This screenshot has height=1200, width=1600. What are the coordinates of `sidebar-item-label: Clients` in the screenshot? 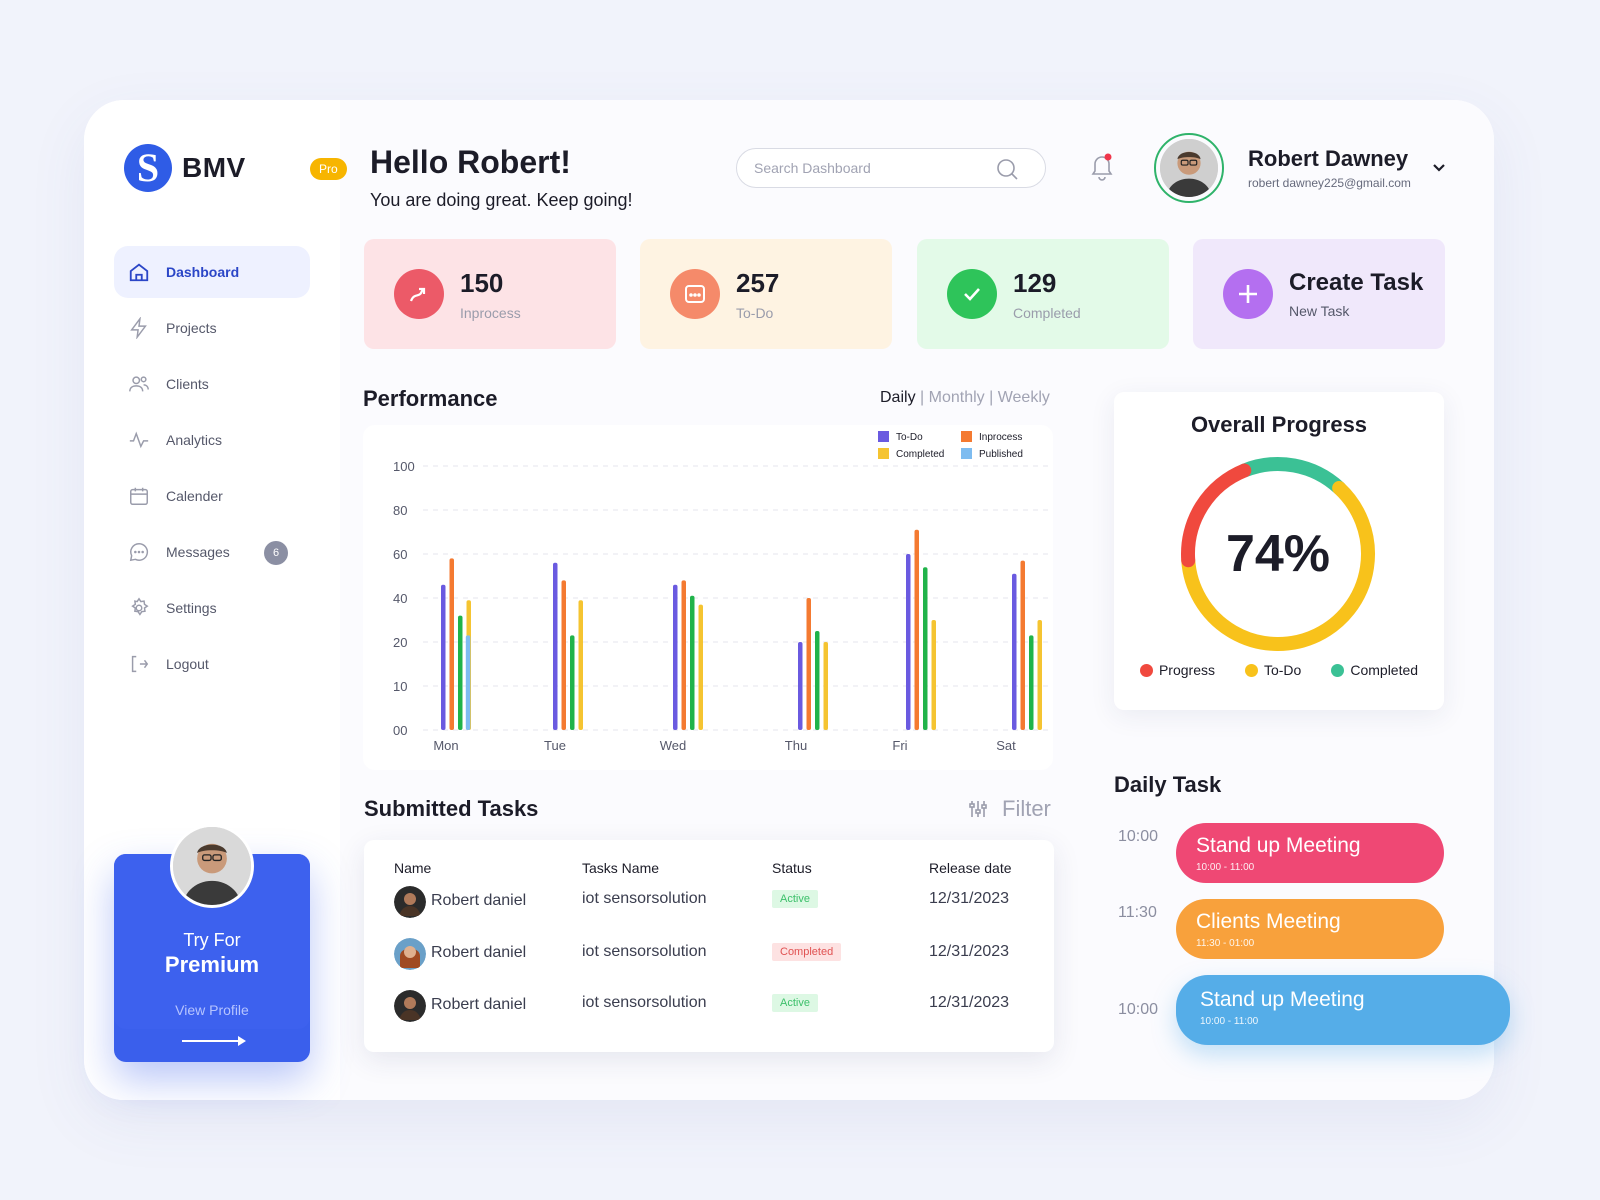 It's located at (187, 384).